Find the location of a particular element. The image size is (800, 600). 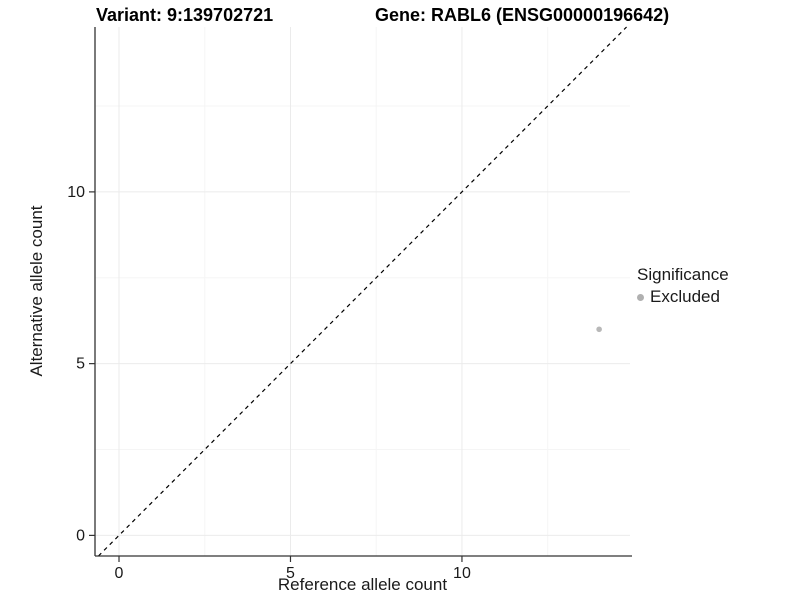

plot-title-variant: Variant: 9:139702721 is located at coordinates (185, 15).